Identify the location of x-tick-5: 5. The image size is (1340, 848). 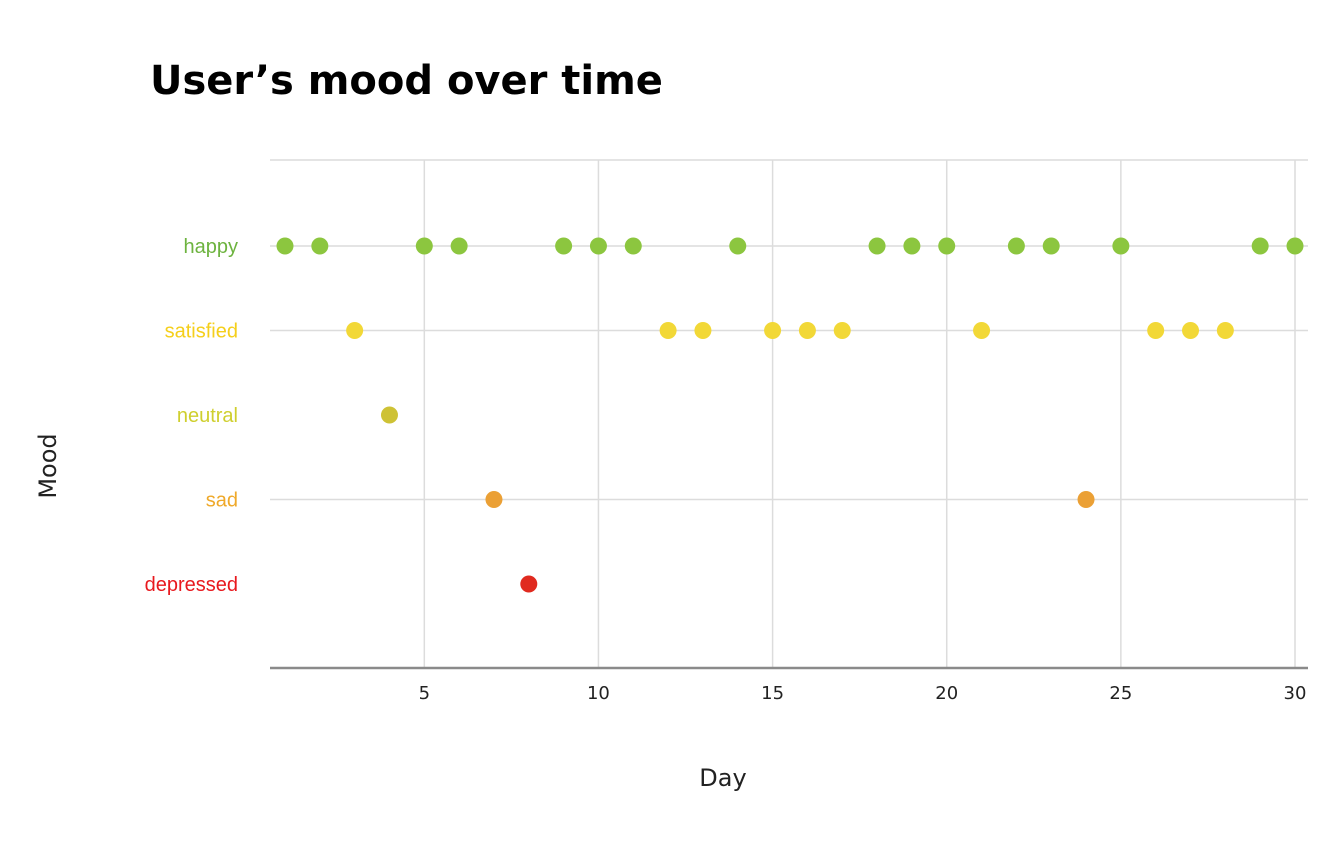
(424, 693).